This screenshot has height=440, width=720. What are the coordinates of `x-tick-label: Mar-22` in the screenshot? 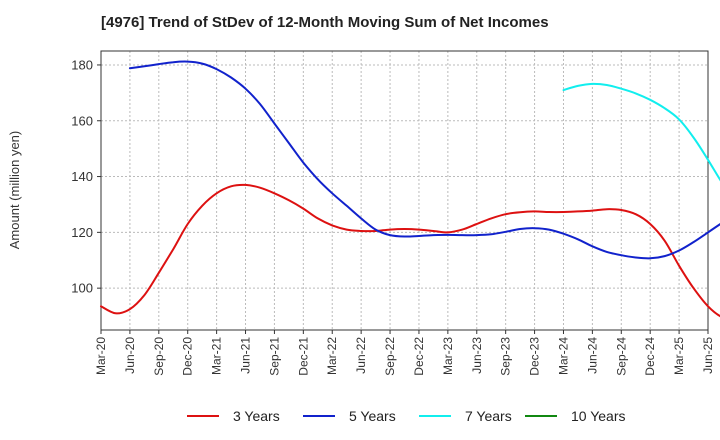 It's located at (332, 356).